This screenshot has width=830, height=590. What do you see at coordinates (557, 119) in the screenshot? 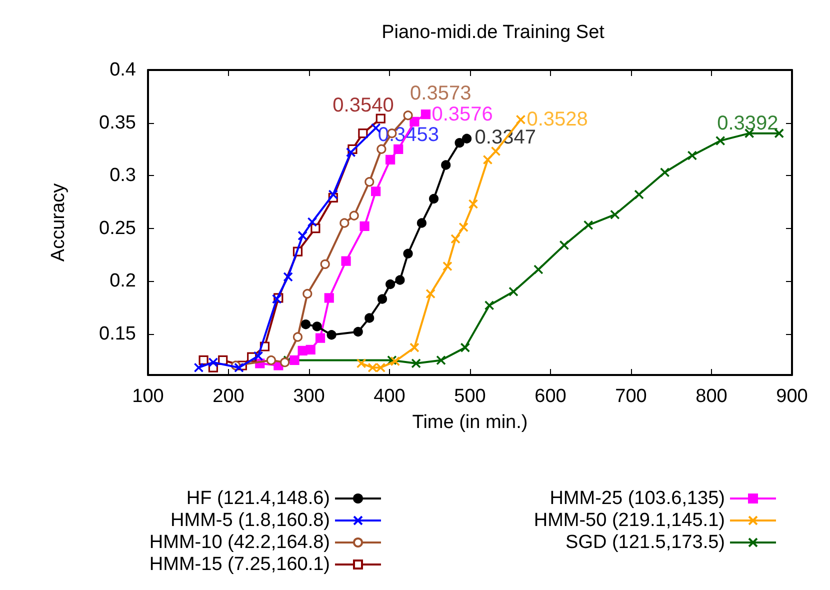
I see `annotation: 0.3528` at bounding box center [557, 119].